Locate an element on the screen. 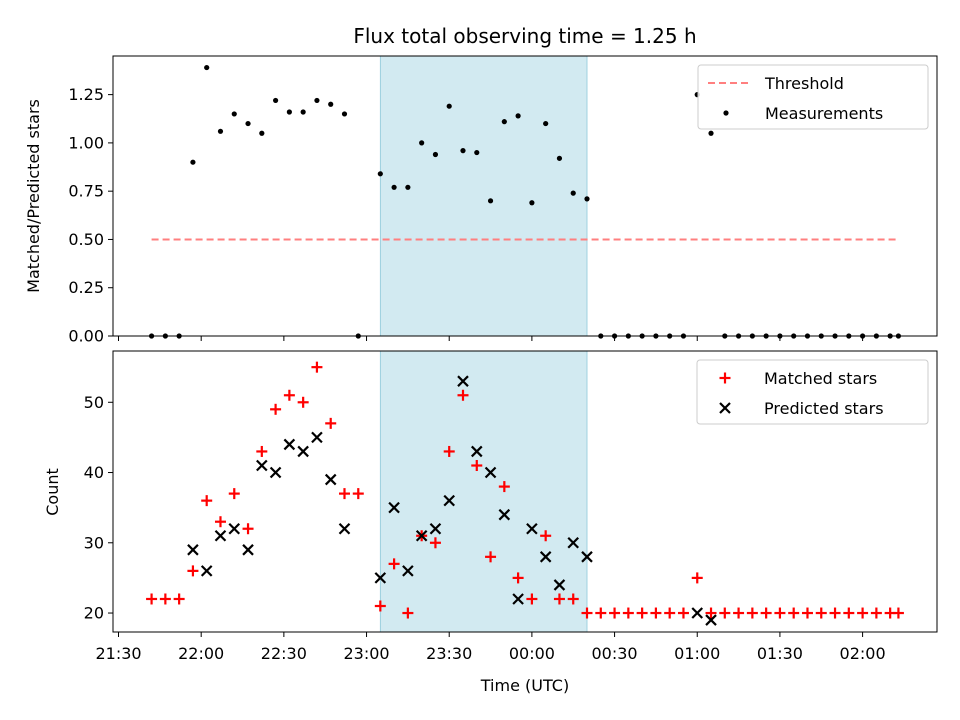 The width and height of the screenshot is (960, 720). x-tick-label-2: 22:30 is located at coordinates (284, 653).